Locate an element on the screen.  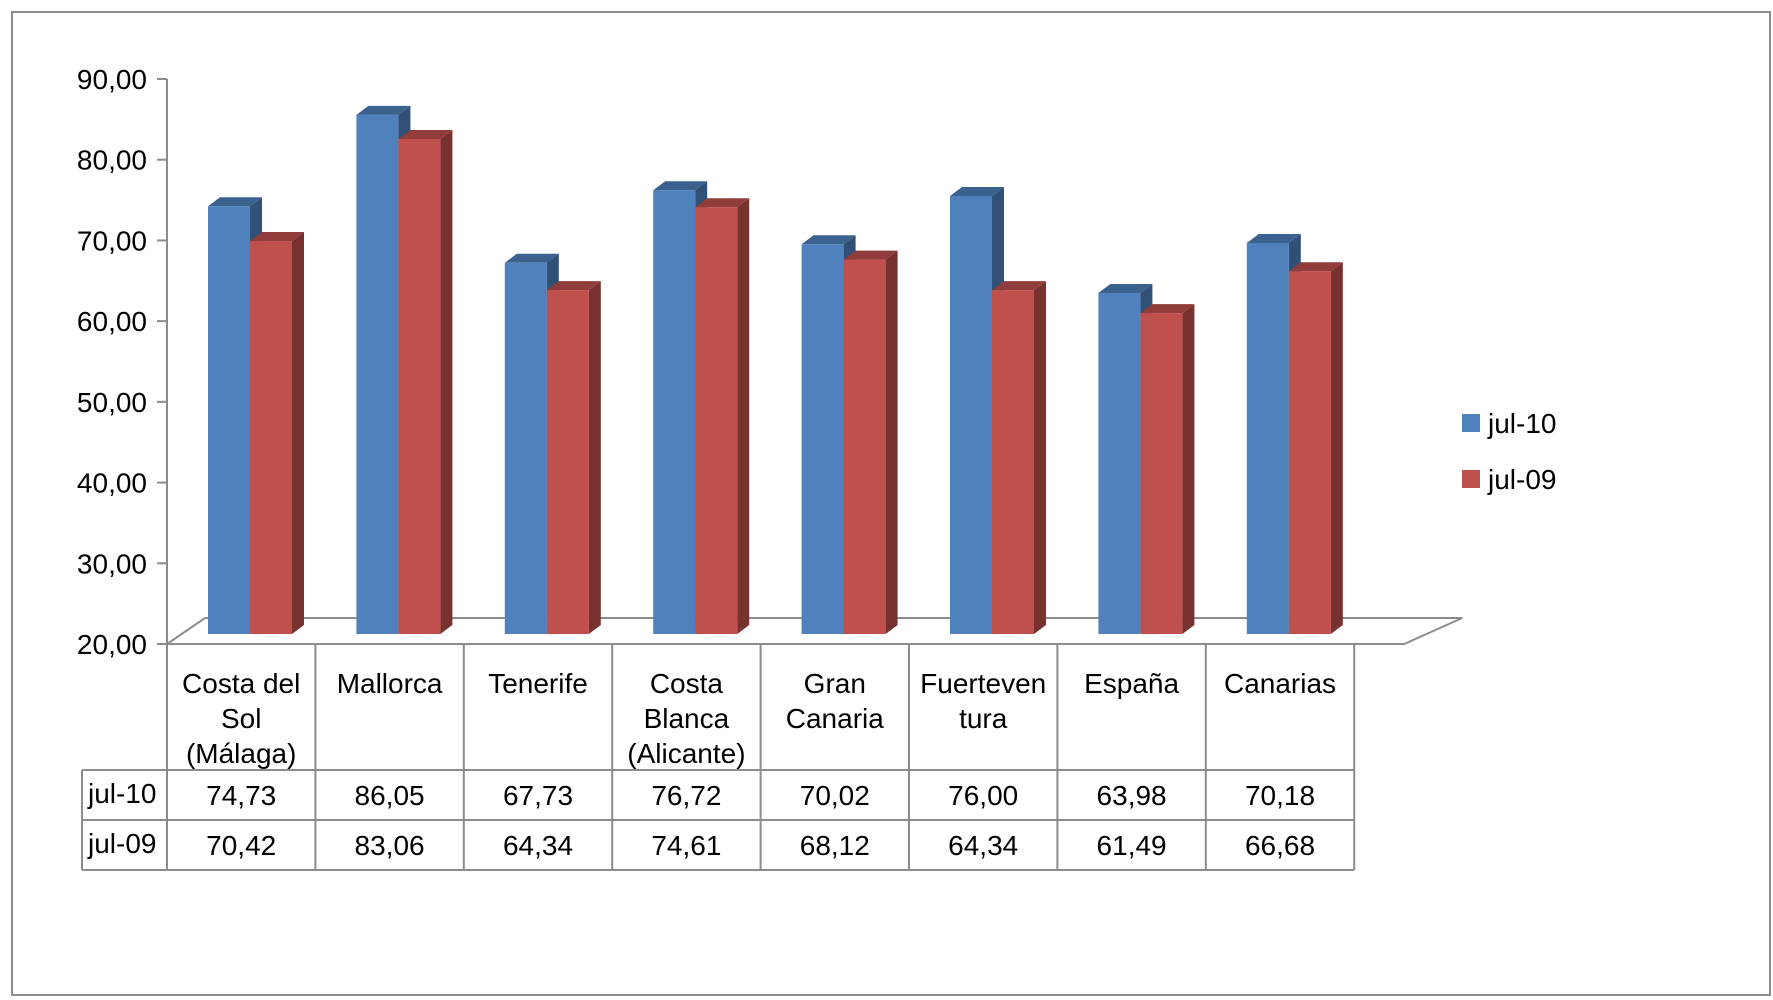
category-label: Canaria is located at coordinates (835, 718).